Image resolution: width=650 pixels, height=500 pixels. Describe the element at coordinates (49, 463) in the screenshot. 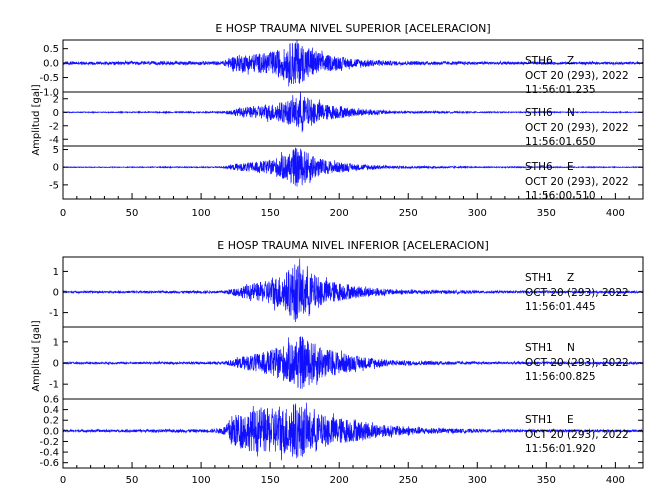

I see `y-tick-label: -0.6` at that location.